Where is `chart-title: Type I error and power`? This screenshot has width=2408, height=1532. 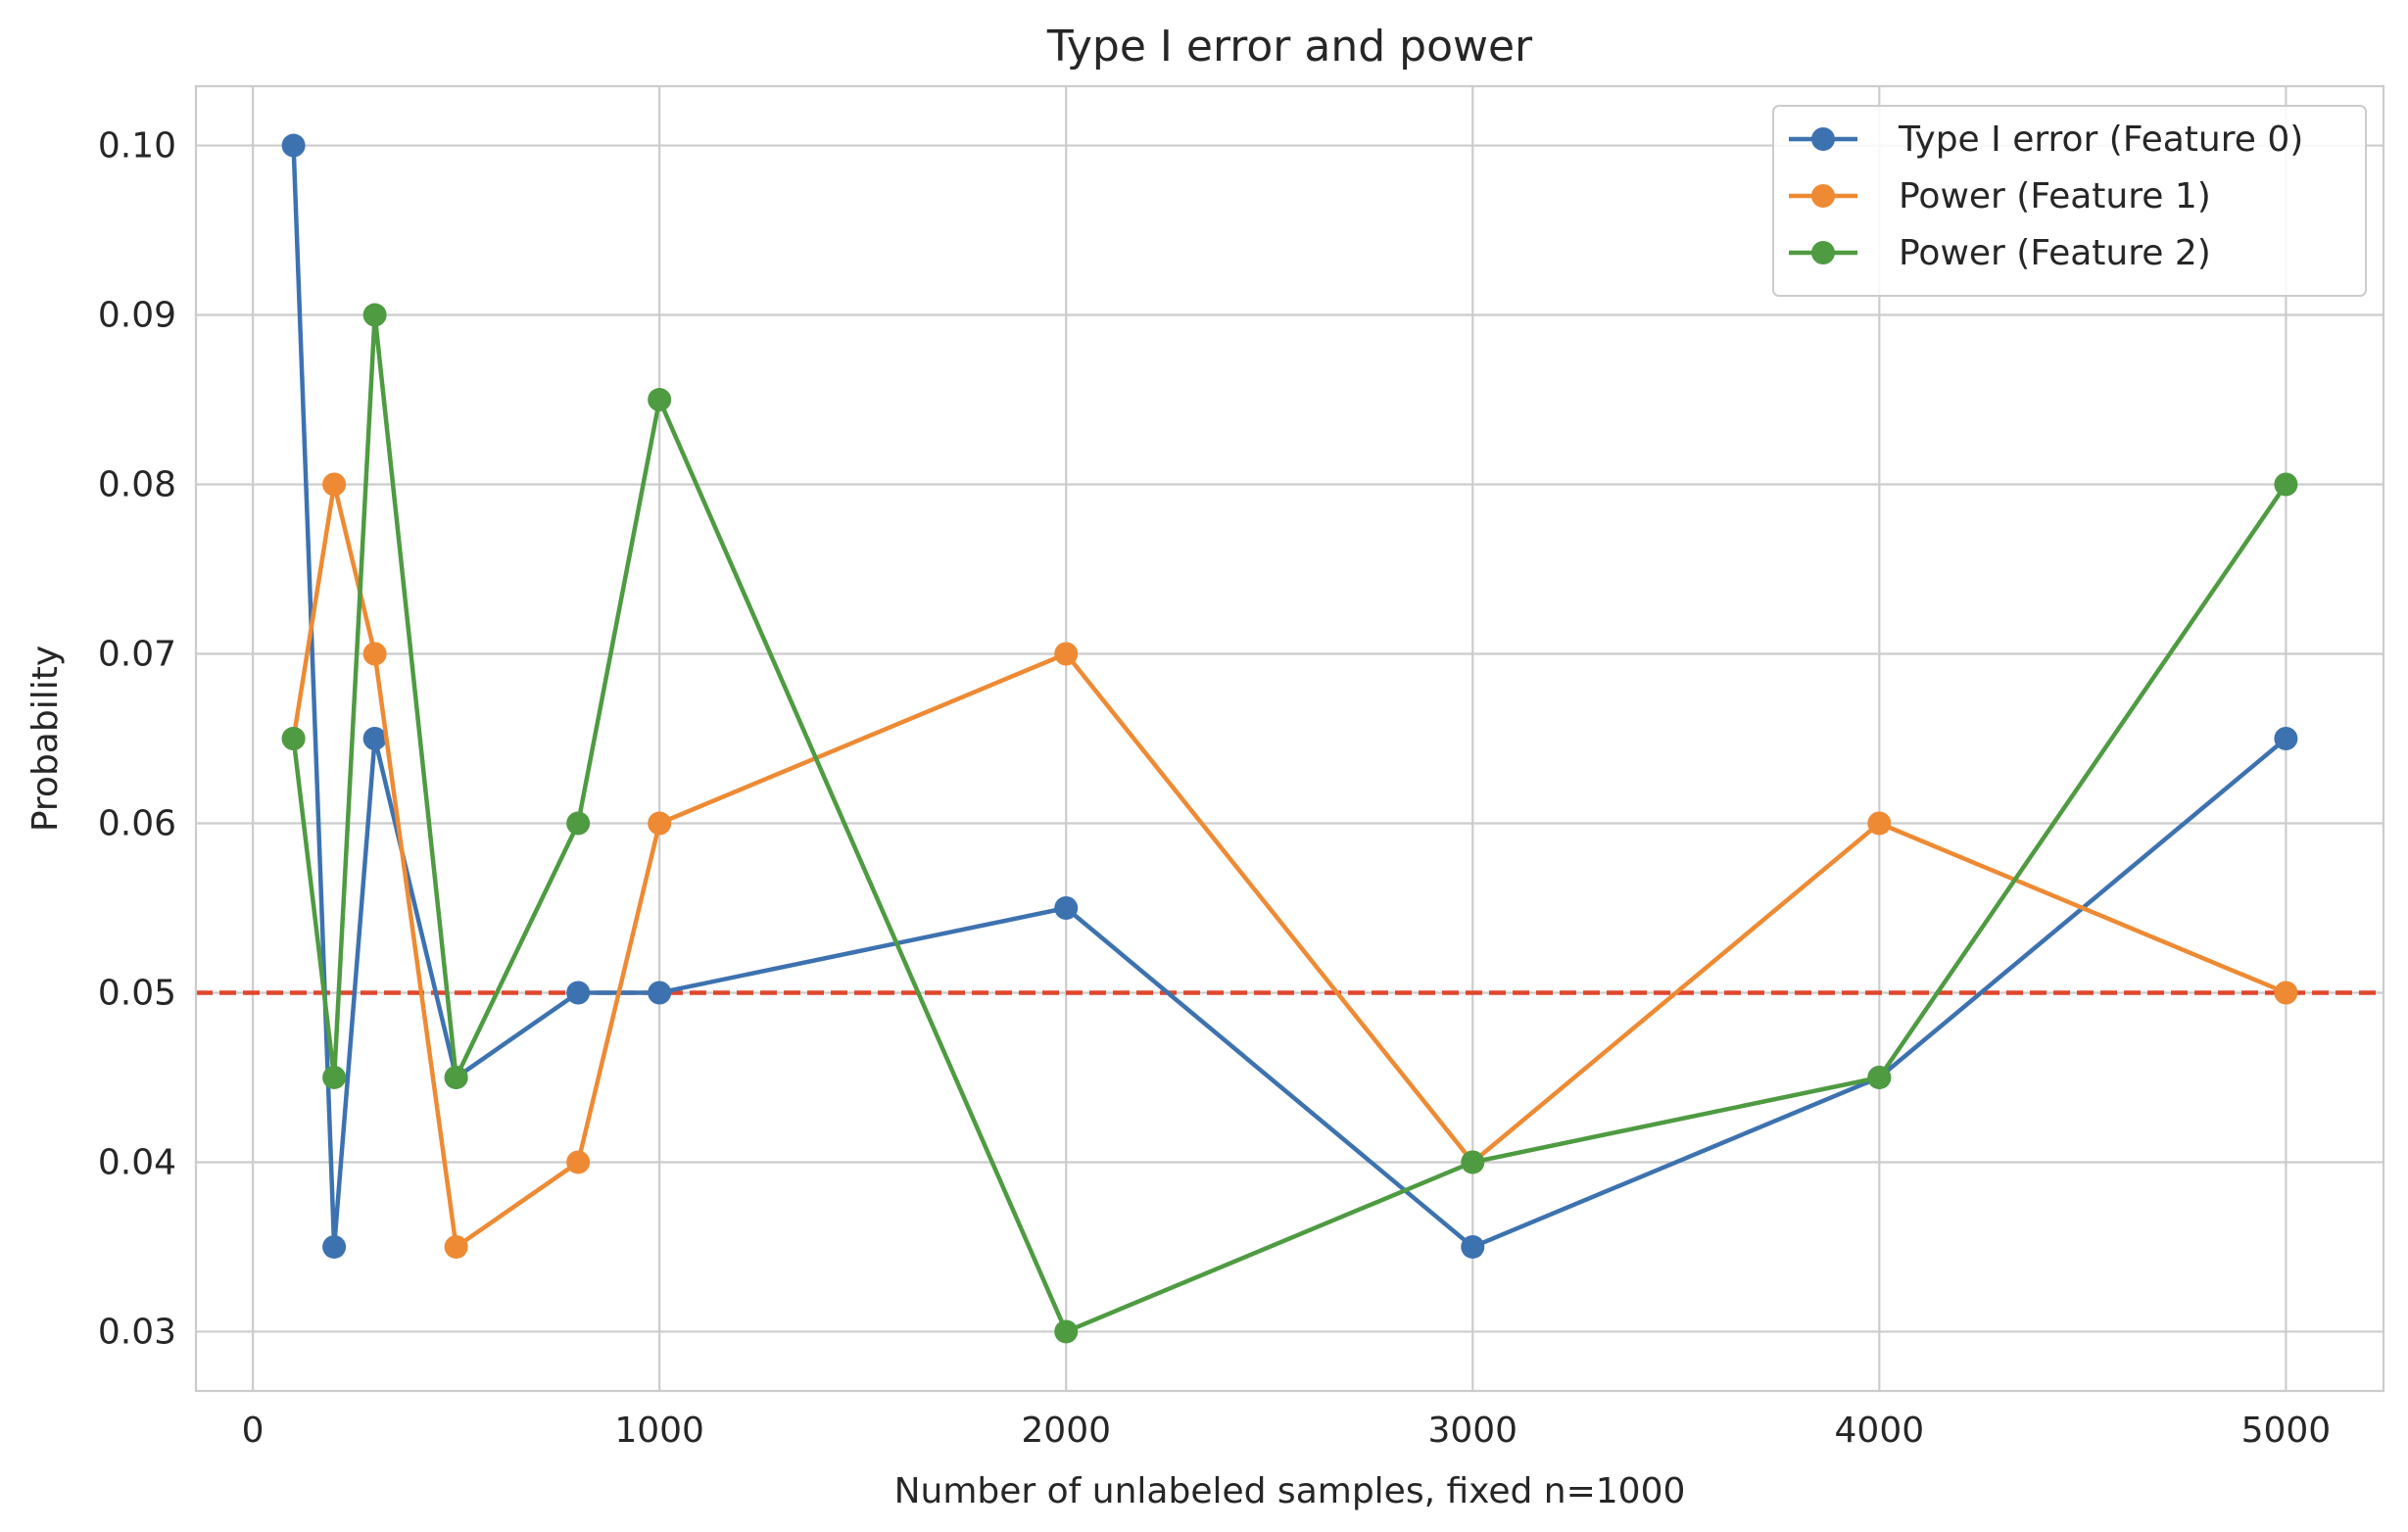 chart-title: Type I error and power is located at coordinates (1289, 47).